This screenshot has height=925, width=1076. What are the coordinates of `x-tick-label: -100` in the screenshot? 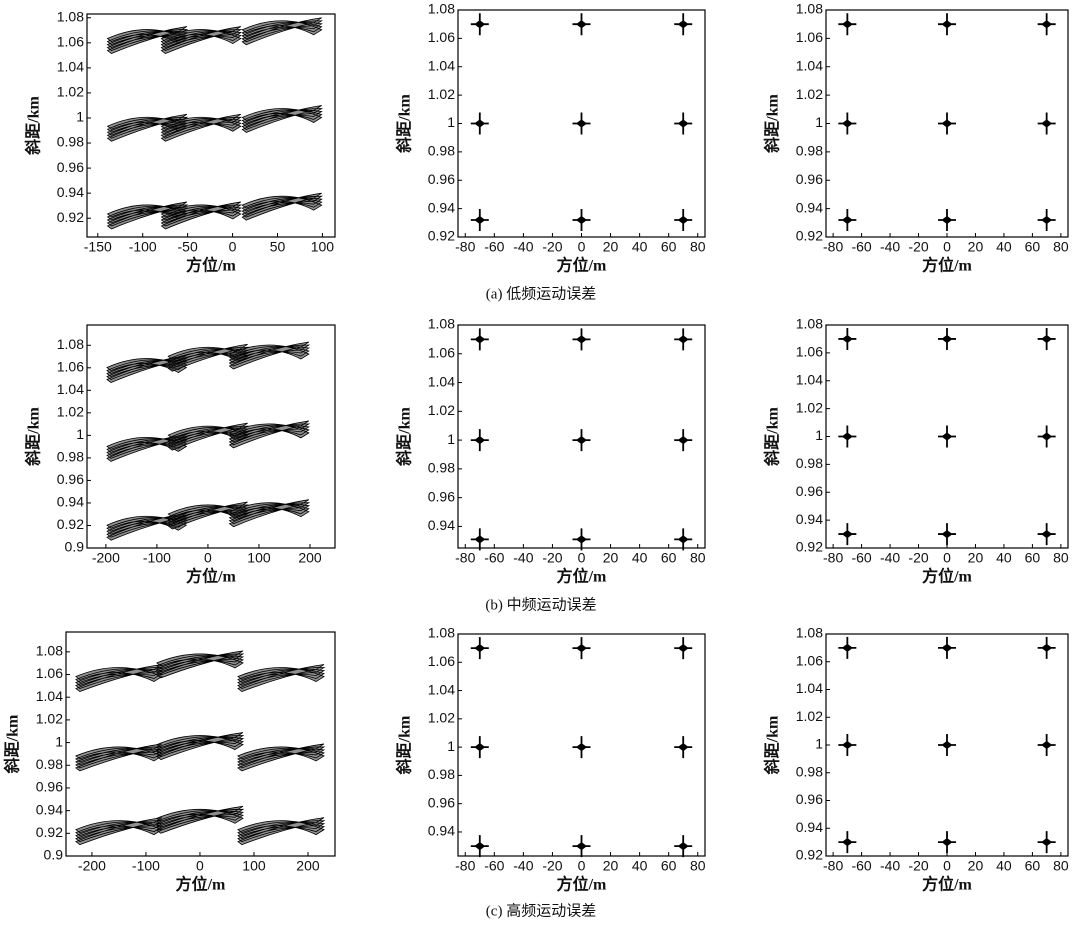 It's located at (146, 866).